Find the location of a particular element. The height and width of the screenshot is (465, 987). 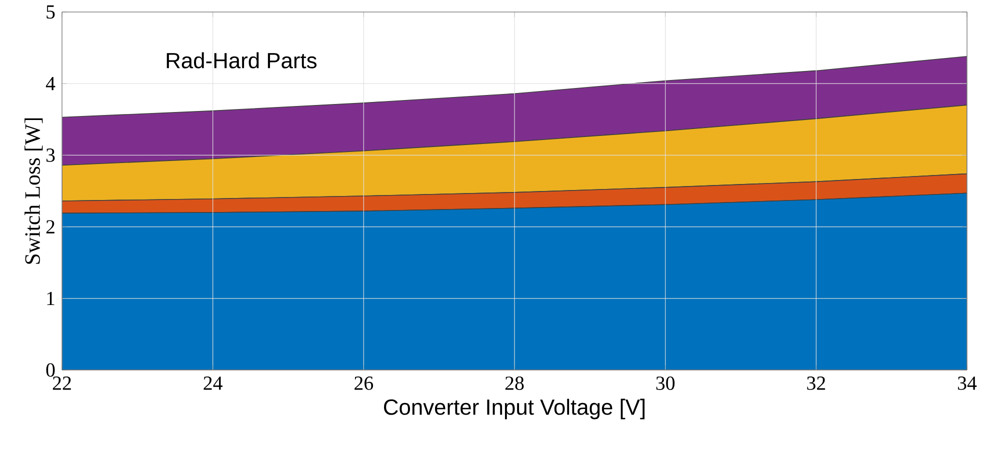

y-tick-label: 1 is located at coordinates (50, 298).